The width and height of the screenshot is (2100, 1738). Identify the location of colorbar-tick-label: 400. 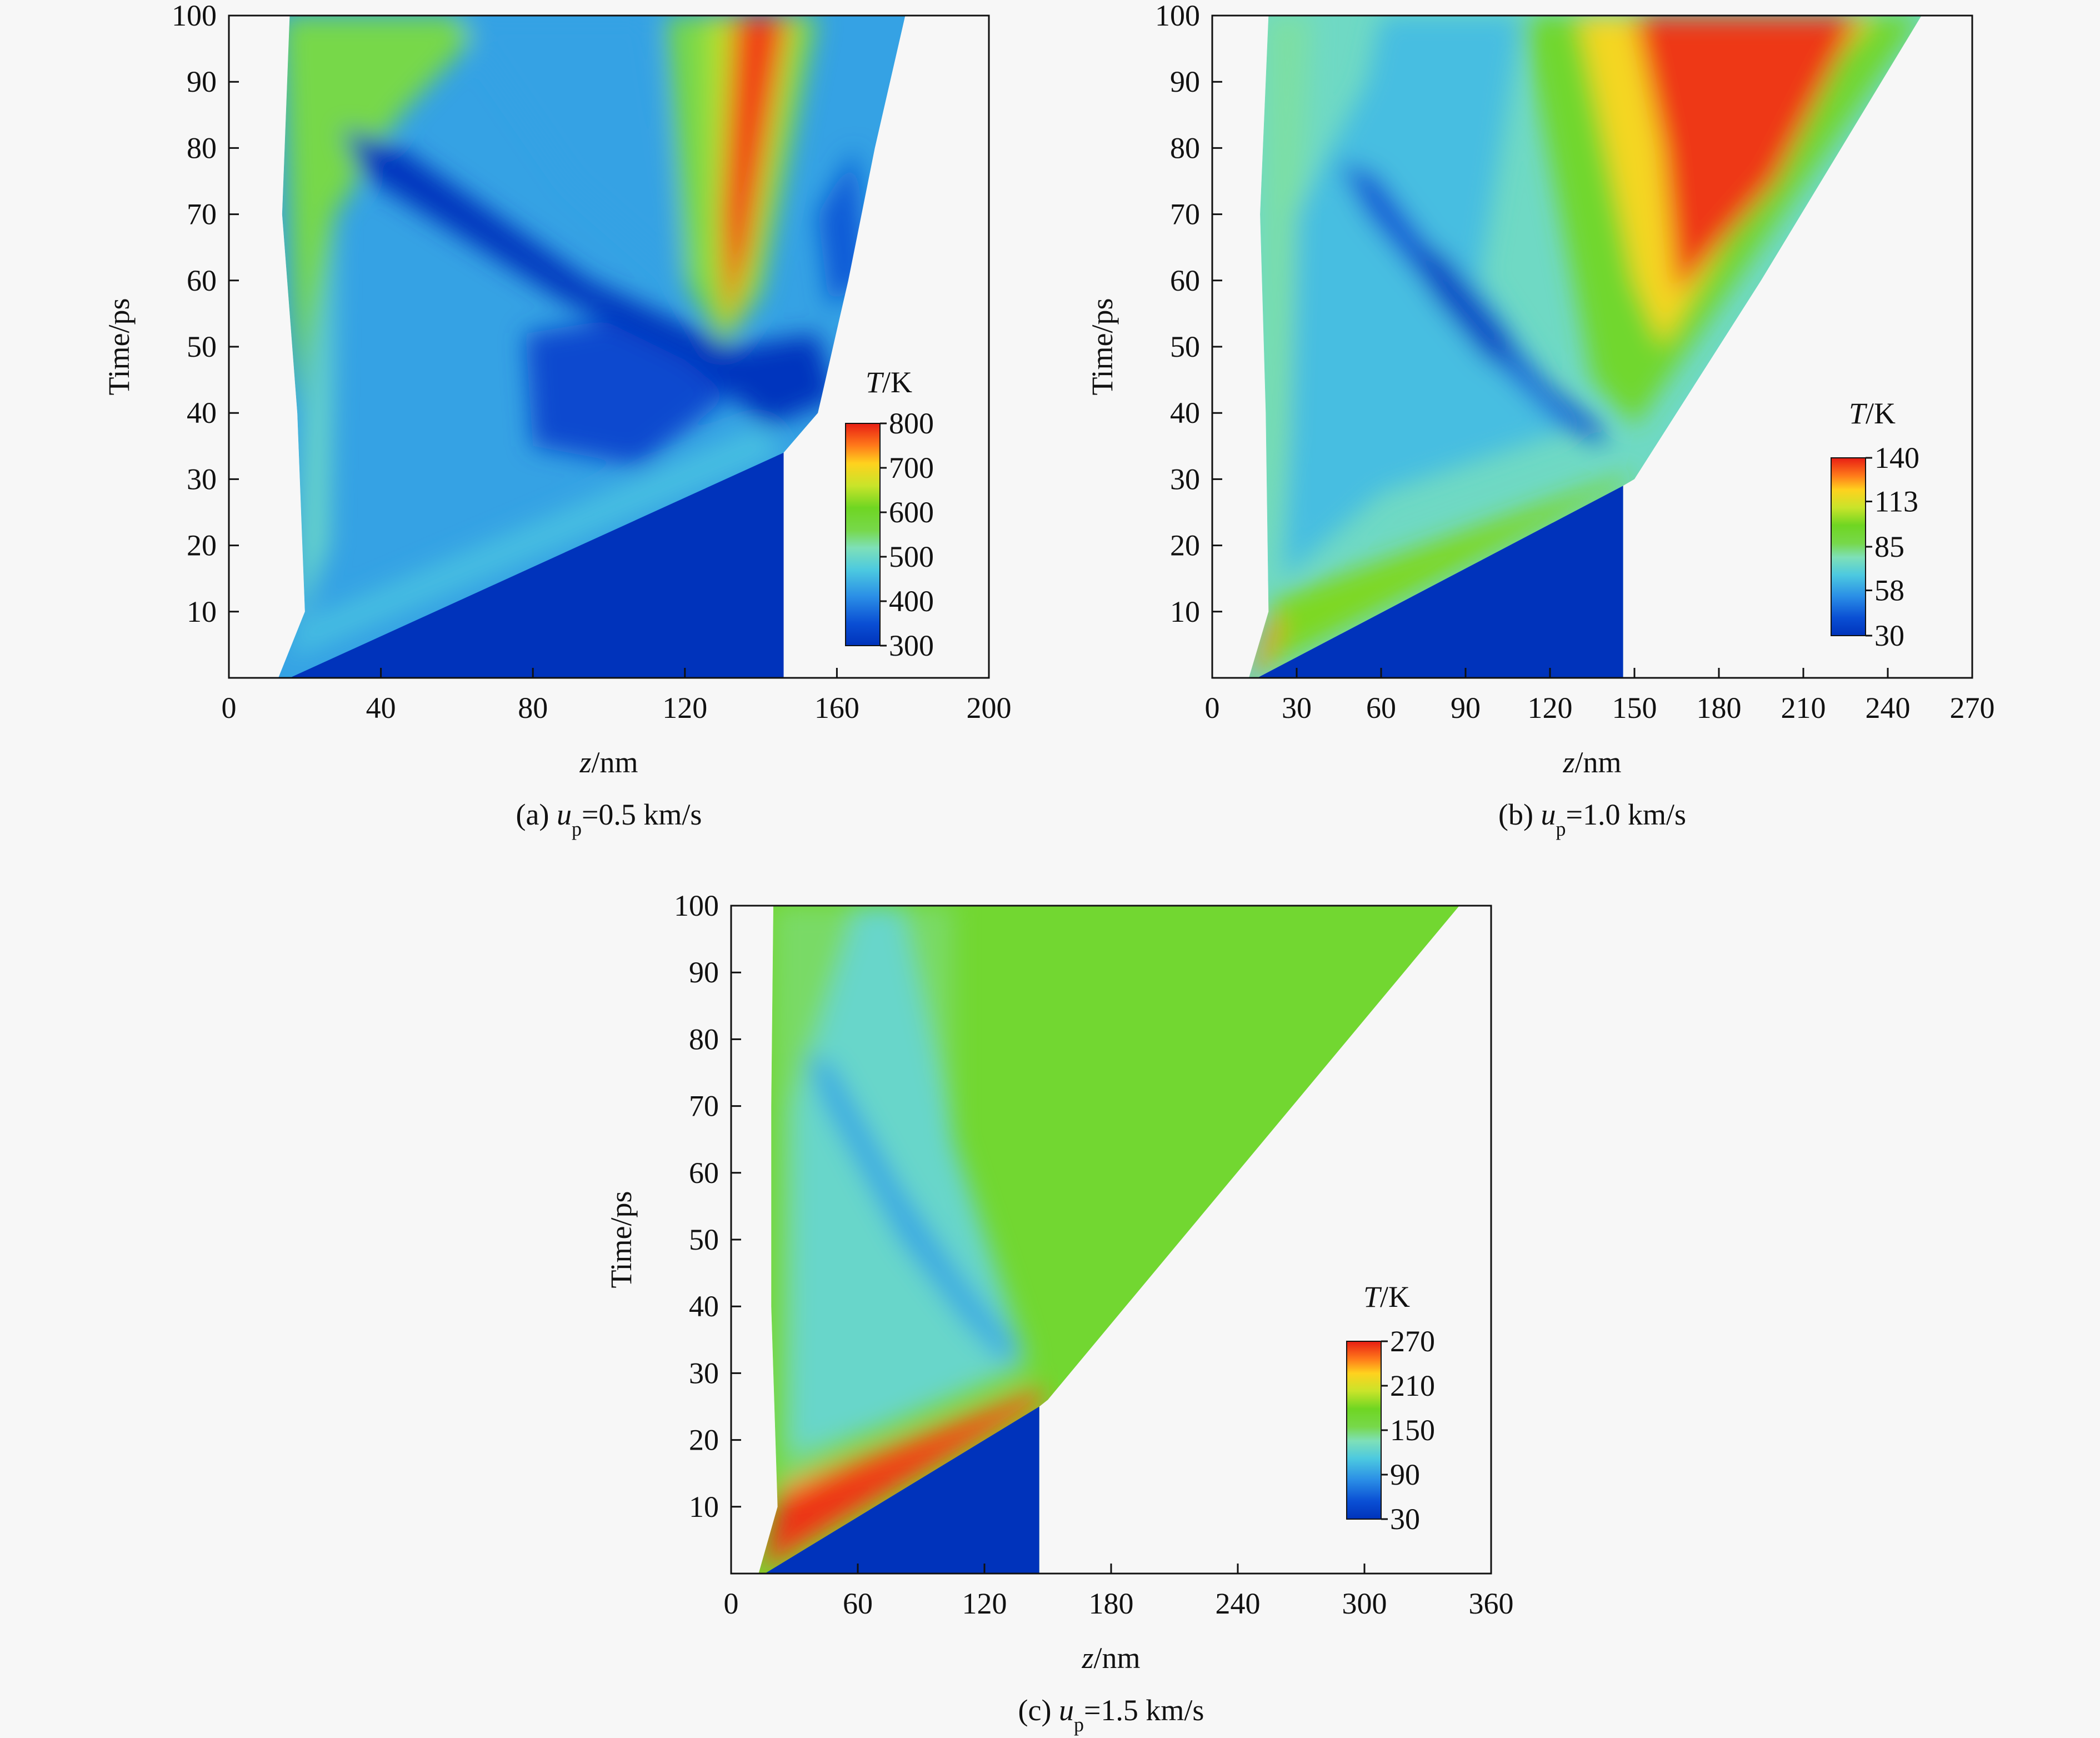
(912, 601).